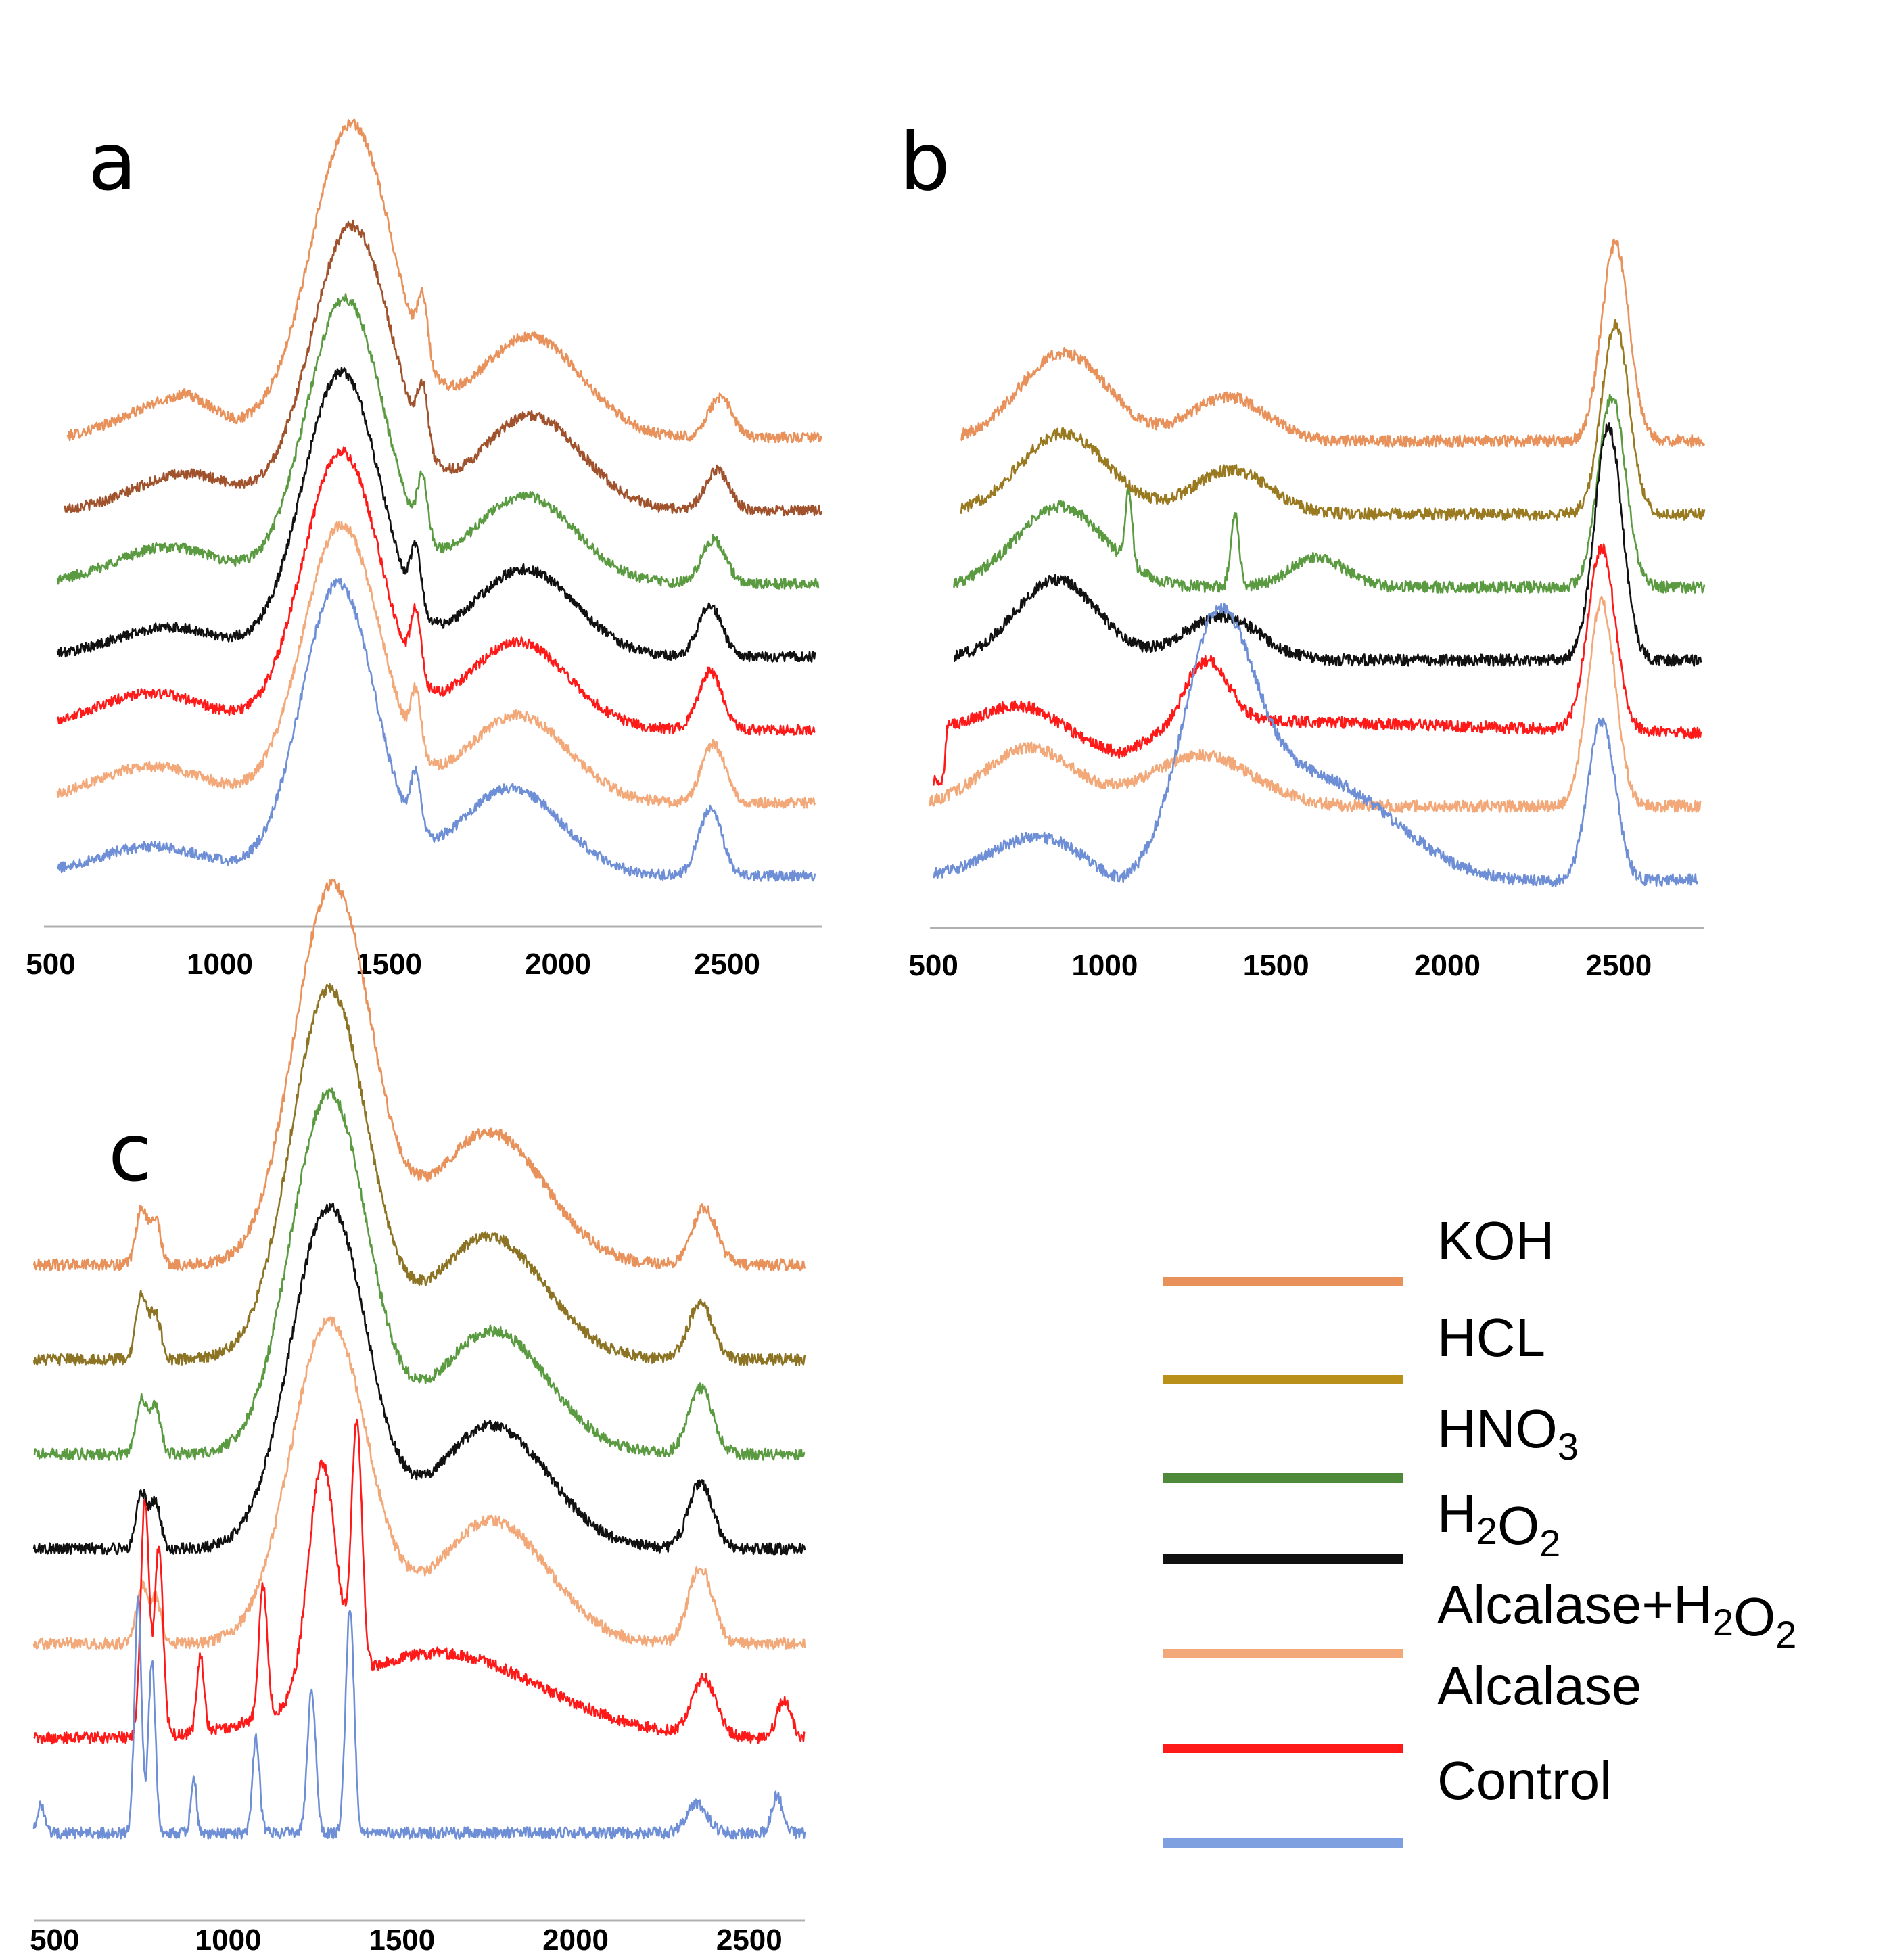  Describe the element at coordinates (1361, 1524) in the screenshot. I see `legend-item-h2o2: H2O2` at that location.